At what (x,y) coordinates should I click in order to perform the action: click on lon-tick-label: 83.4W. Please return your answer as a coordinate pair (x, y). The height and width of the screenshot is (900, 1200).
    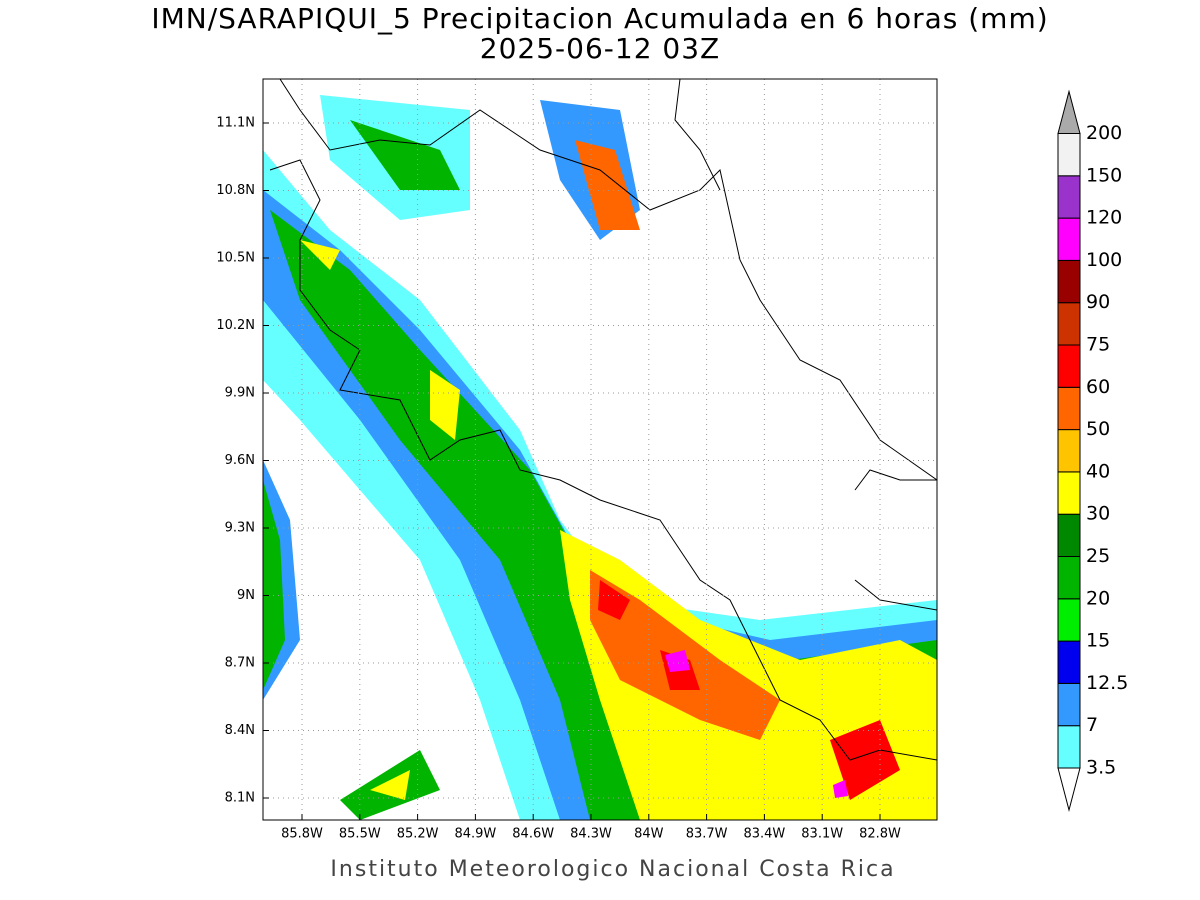
    Looking at the image, I should click on (764, 834).